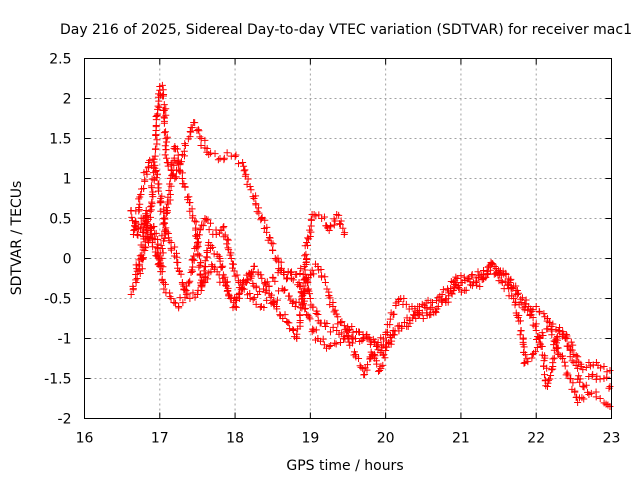 Image resolution: width=640 pixels, height=480 pixels. What do you see at coordinates (160, 439) in the screenshot?
I see `x-tick-label: 17` at bounding box center [160, 439].